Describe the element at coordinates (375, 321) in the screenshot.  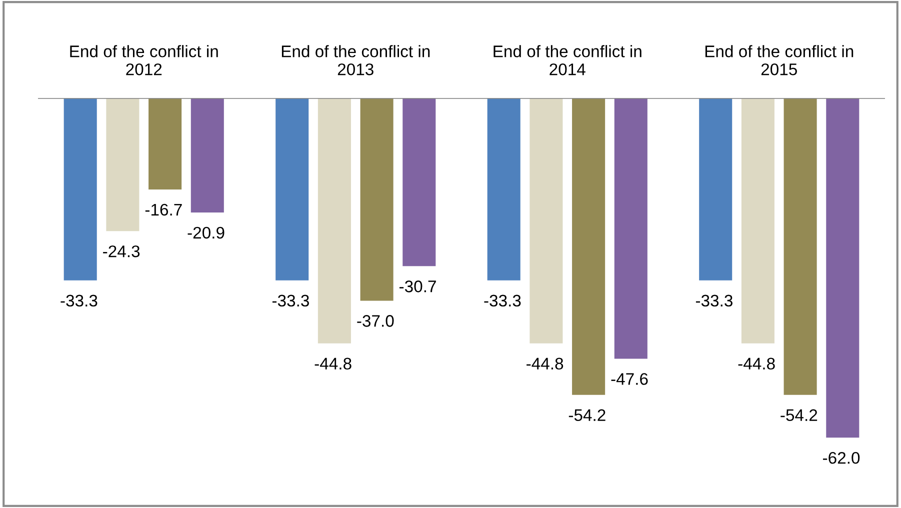
I see `data-label: -37.0` at that location.